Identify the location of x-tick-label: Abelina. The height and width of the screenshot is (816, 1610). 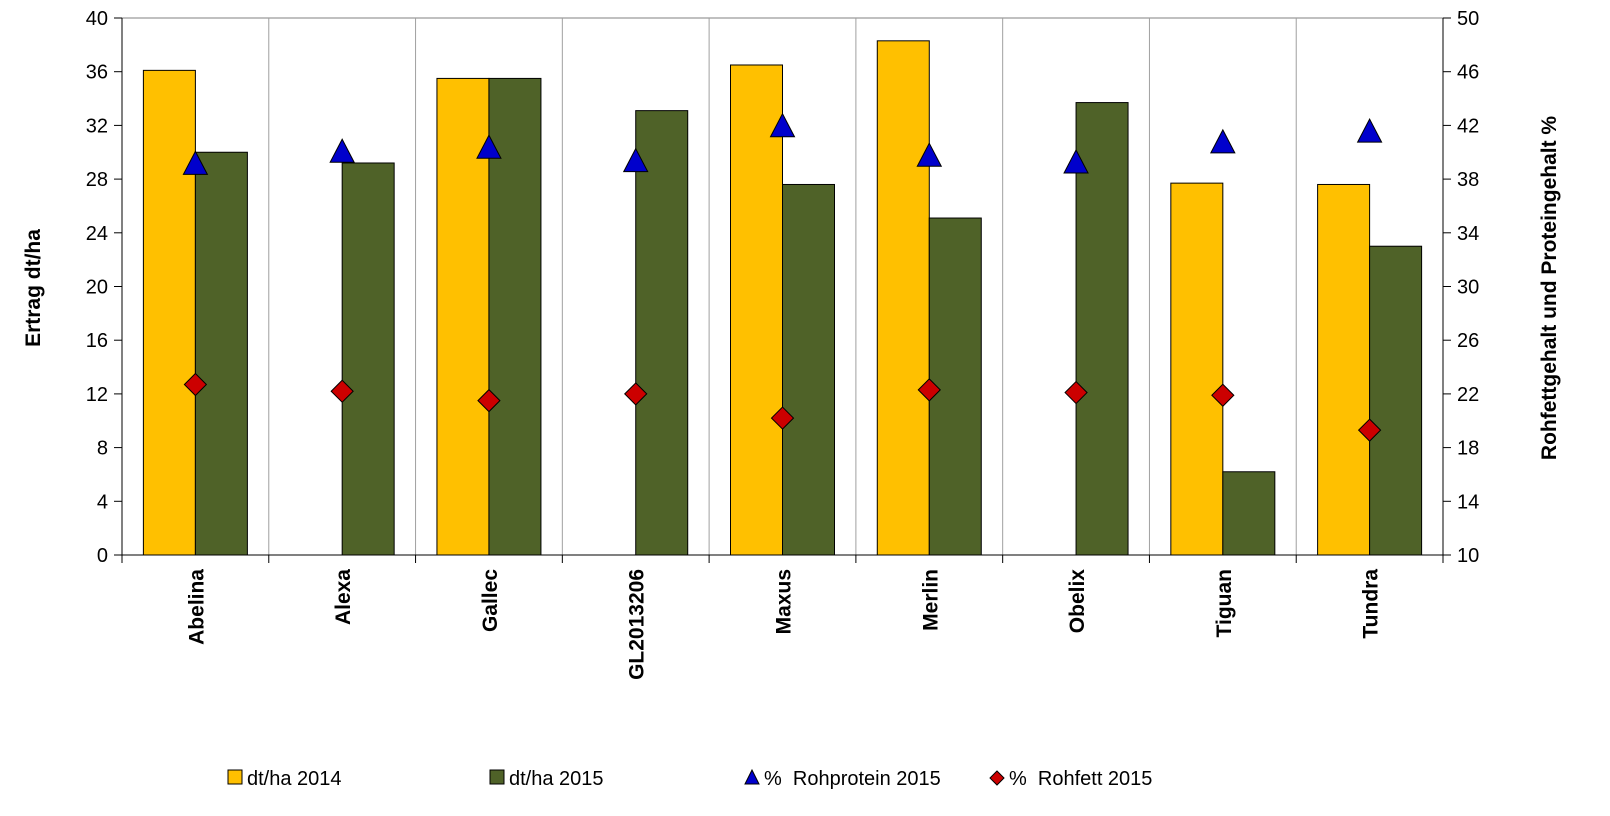
(196, 607).